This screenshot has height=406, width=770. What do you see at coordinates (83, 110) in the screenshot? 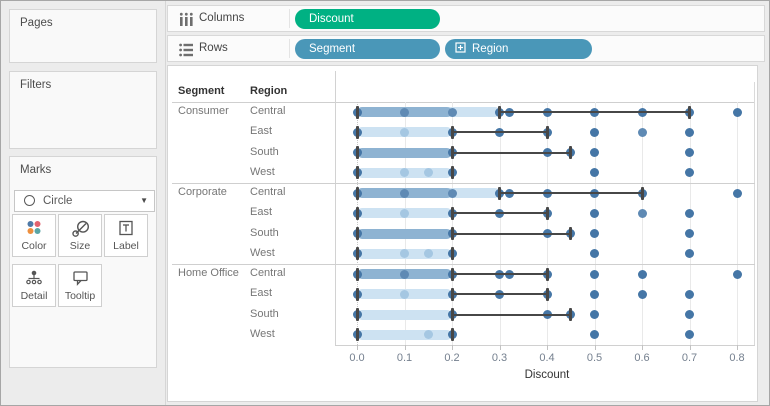
I see `filters-shelf: Filters` at bounding box center [83, 110].